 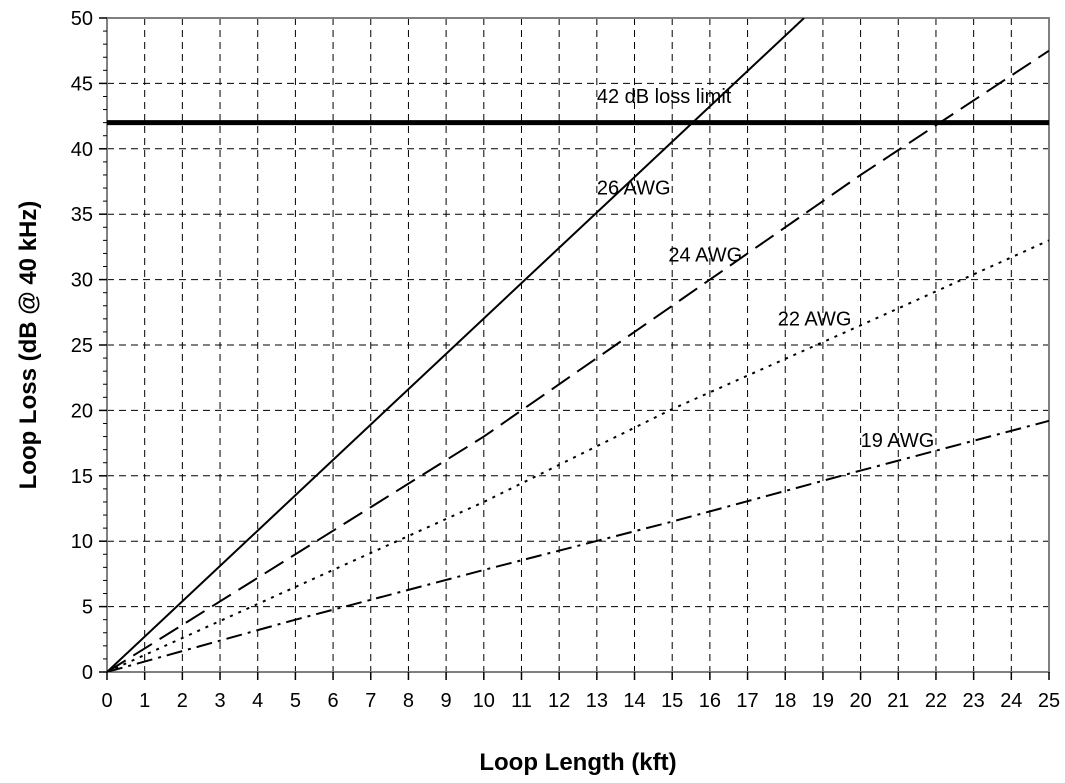 I want to click on minor-ticks, so click(x=105, y=345).